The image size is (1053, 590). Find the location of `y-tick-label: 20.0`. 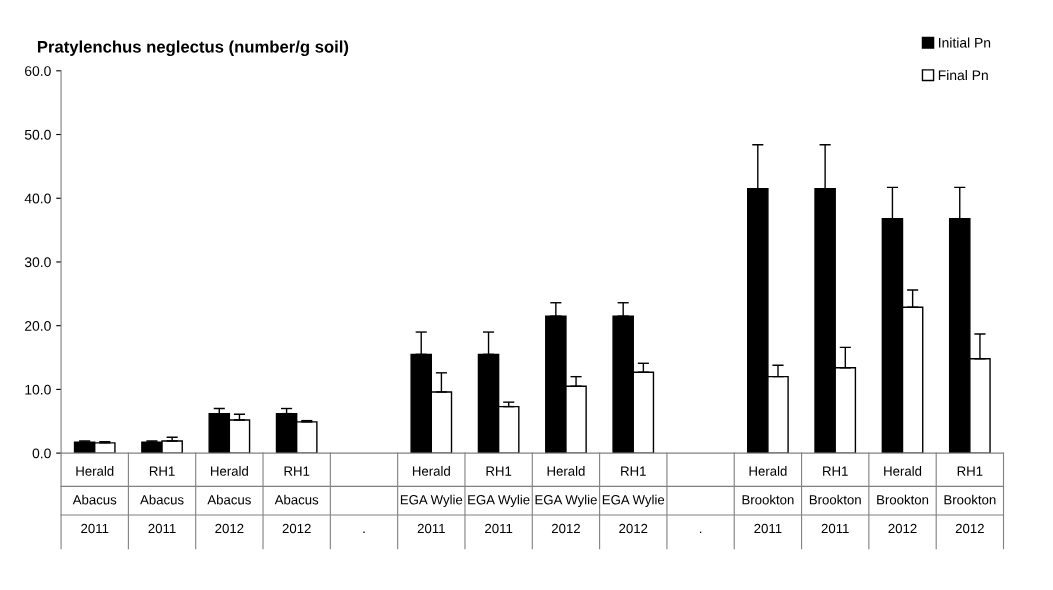

y-tick-label: 20.0 is located at coordinates (38, 326).